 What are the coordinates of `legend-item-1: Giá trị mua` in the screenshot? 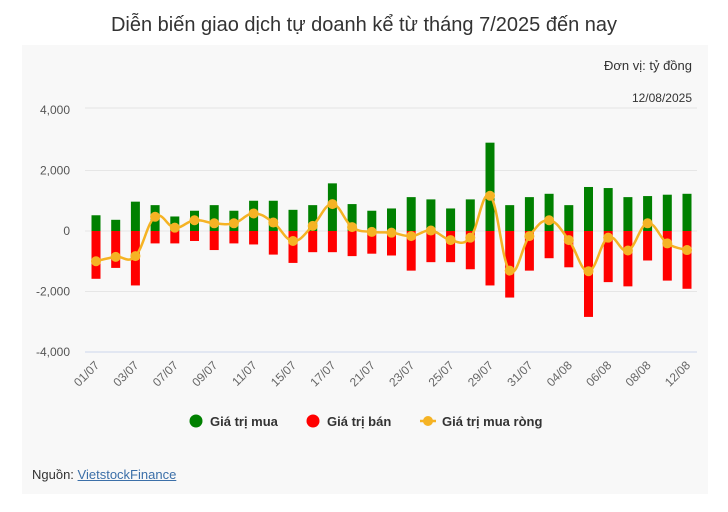 It's located at (234, 421).